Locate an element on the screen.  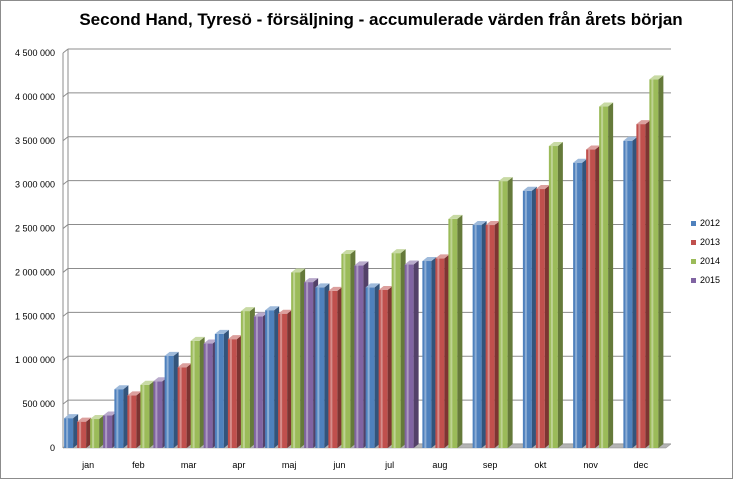
bar-aug-2014 is located at coordinates (455, 331).